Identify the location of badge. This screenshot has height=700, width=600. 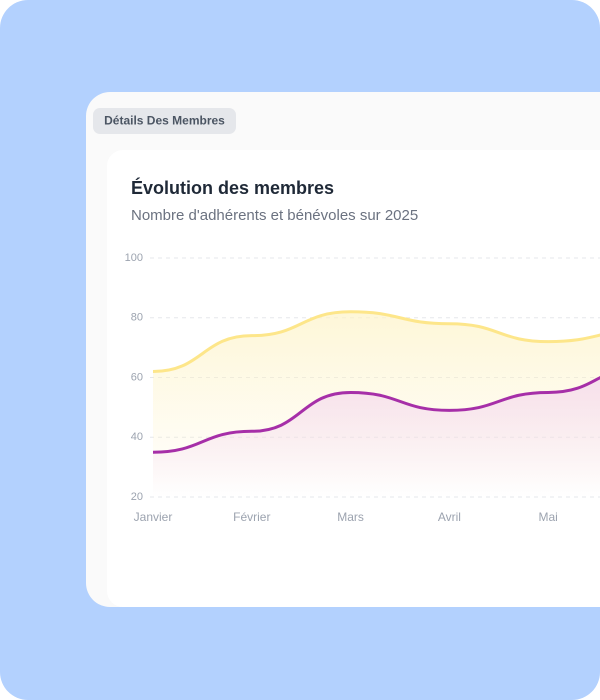
(164, 121).